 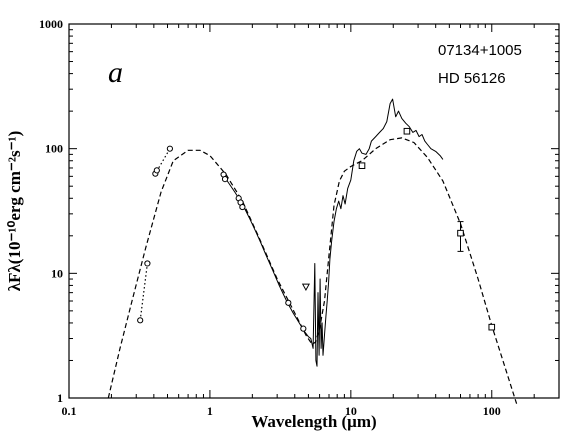 What do you see at coordinates (480, 50) in the screenshot?
I see `annotation-source-id: 07134+1005` at bounding box center [480, 50].